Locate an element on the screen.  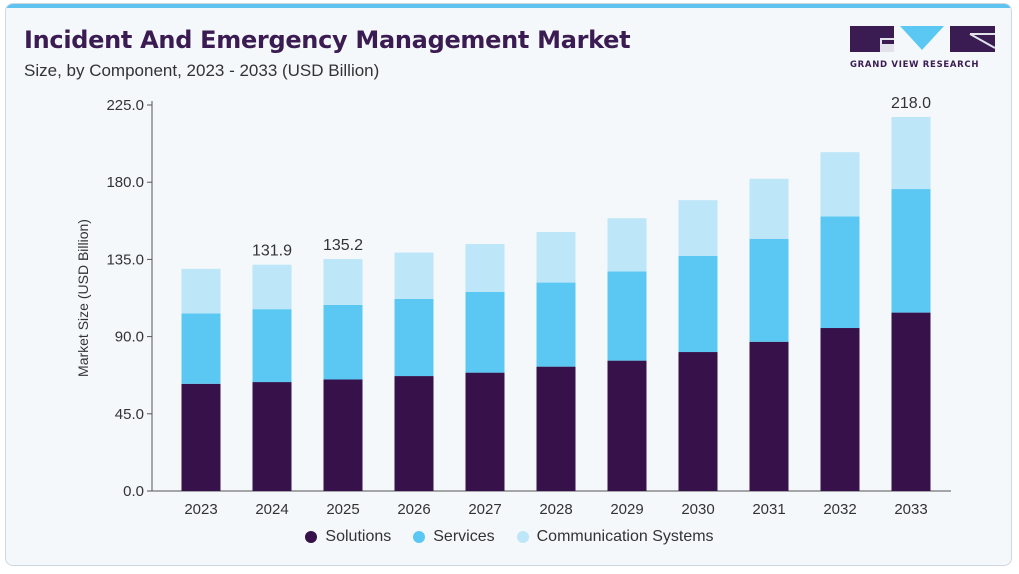
legend-label: Services is located at coordinates (464, 536).